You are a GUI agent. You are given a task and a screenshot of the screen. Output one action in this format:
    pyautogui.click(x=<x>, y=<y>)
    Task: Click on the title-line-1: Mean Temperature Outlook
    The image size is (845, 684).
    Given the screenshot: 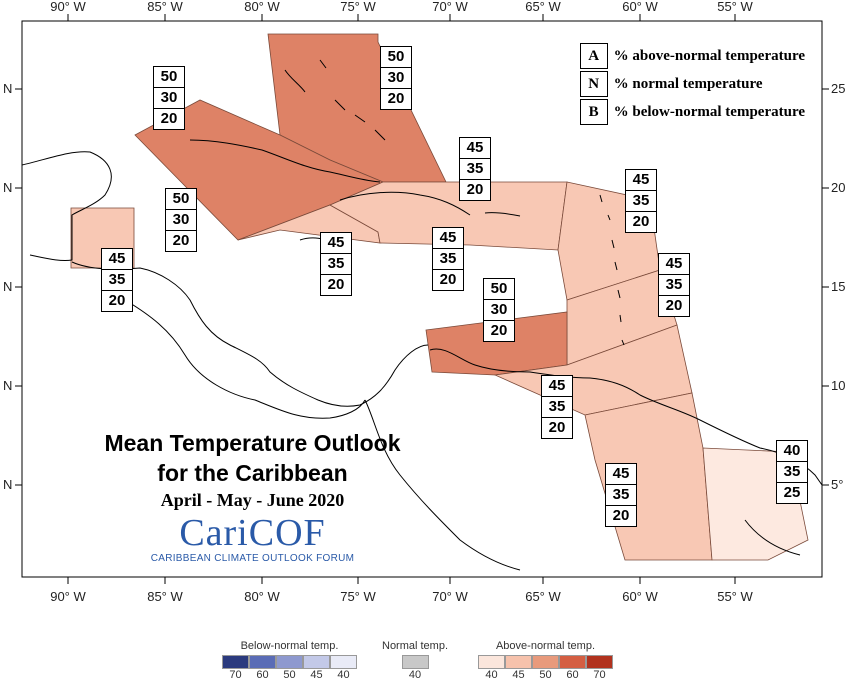 What is the action you would take?
    pyautogui.click(x=252, y=443)
    